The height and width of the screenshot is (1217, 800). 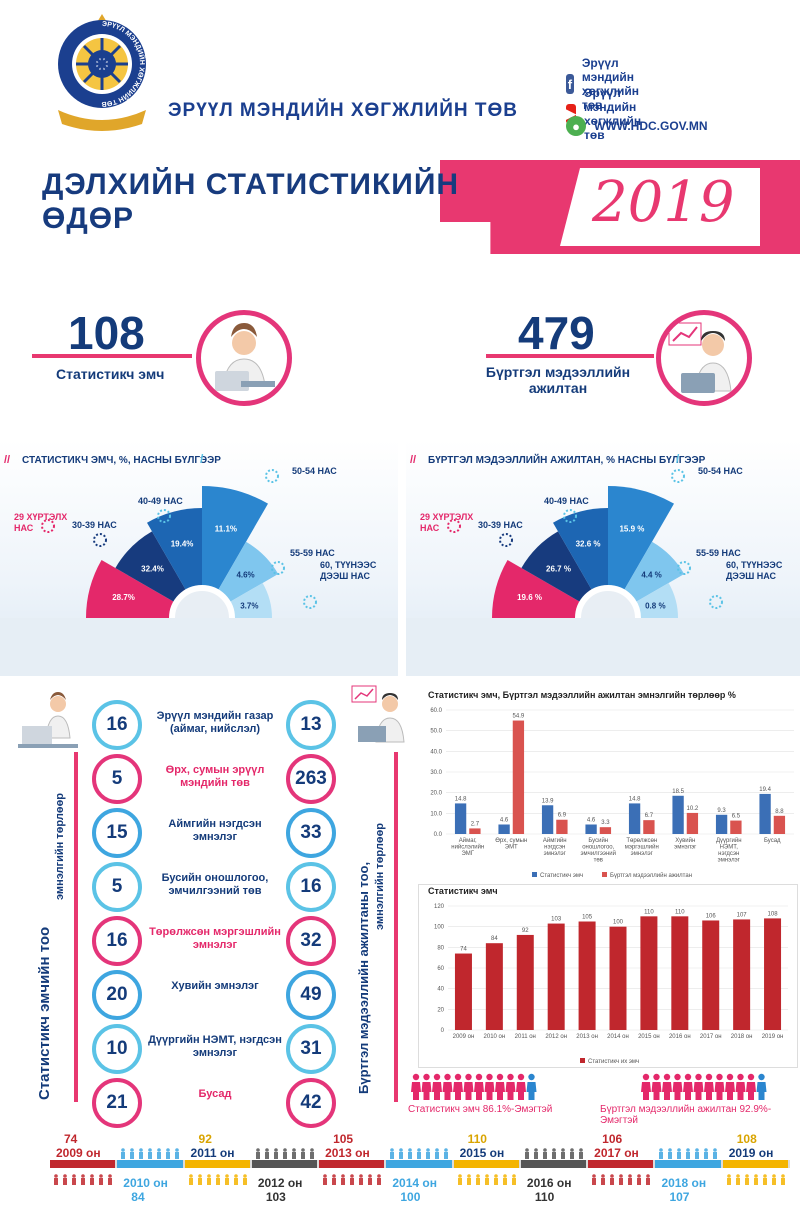 I want to click on x-tick-label: ЭМТ, so click(x=511, y=848).